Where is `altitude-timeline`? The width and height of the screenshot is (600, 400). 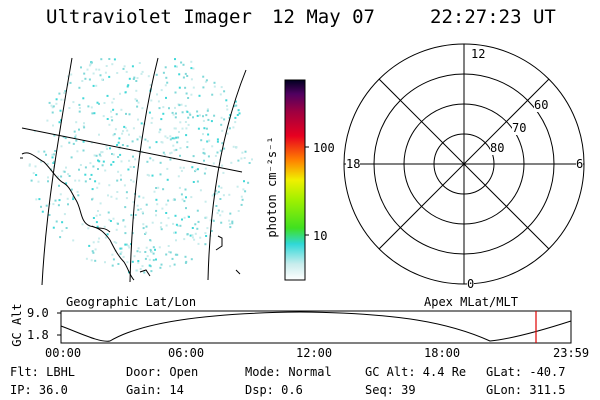 altitude-timeline is located at coordinates (314, 327).